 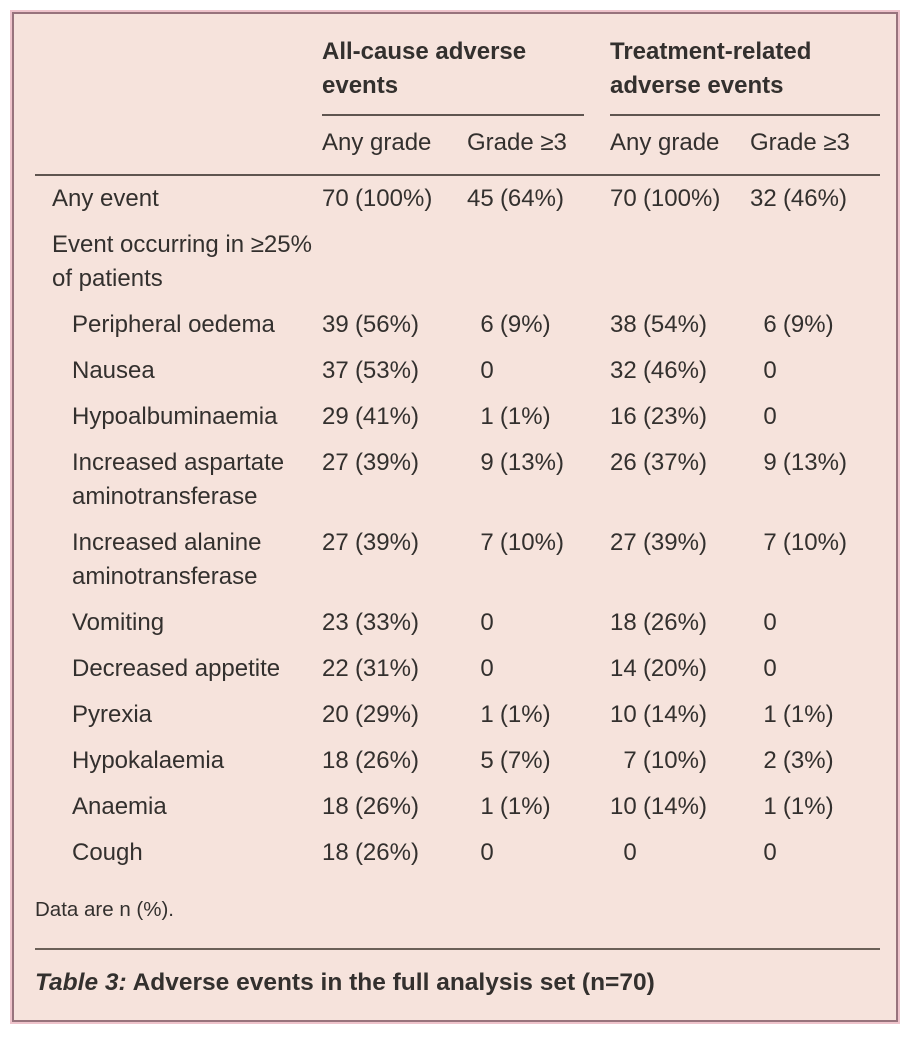 What do you see at coordinates (674, 668) in the screenshot?
I see `cell-percent: (20%)` at bounding box center [674, 668].